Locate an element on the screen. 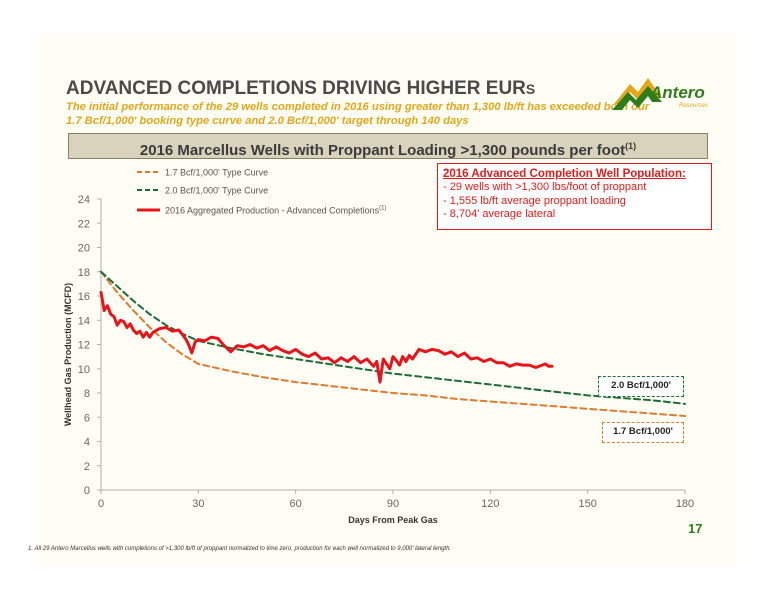 The image size is (776, 600). legend-label: 1.7 Bcf/1,000' Type Curve is located at coordinates (216, 173).